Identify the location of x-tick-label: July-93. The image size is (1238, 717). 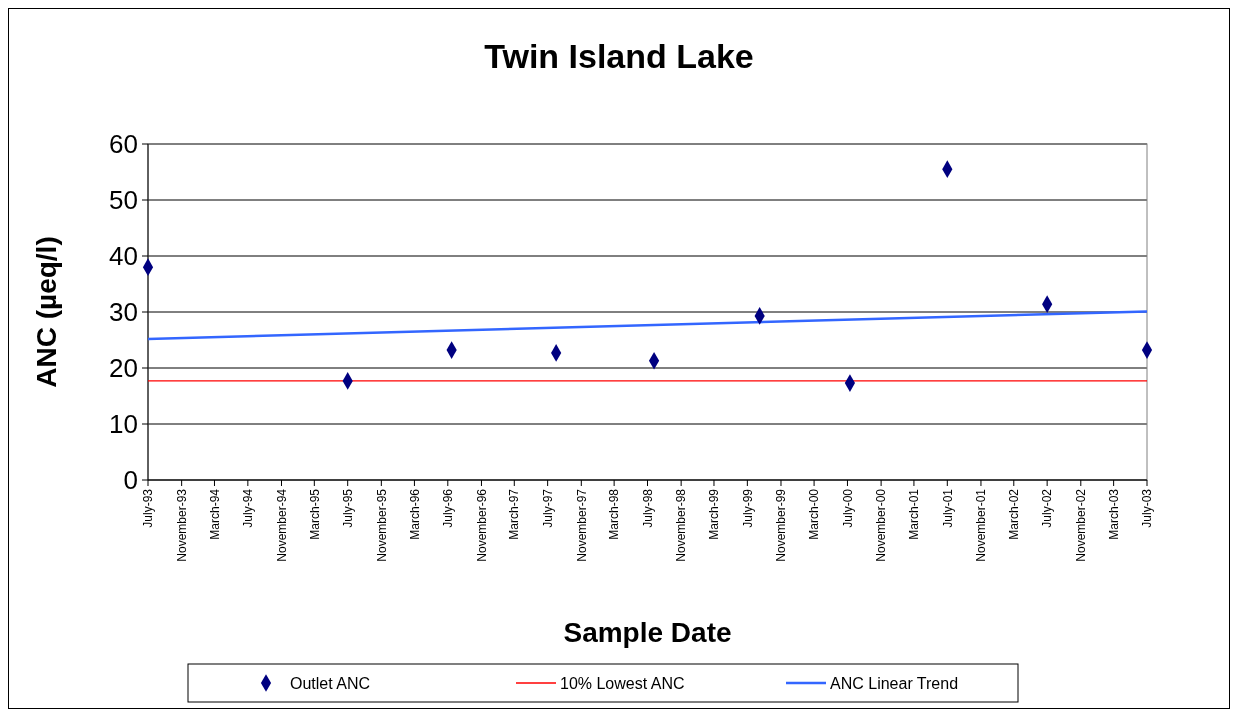
(148, 508).